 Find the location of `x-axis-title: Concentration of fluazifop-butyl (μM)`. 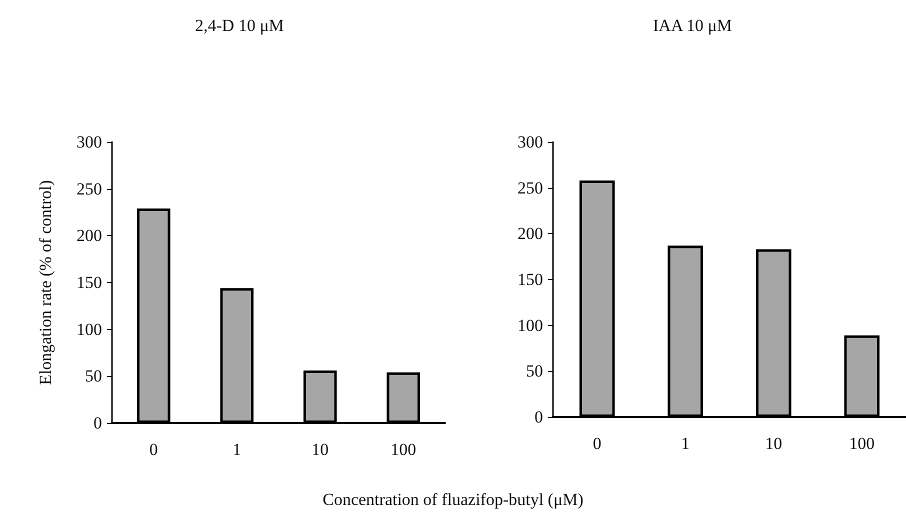

x-axis-title: Concentration of fluazifop-butyl (μM) is located at coordinates (453, 500).